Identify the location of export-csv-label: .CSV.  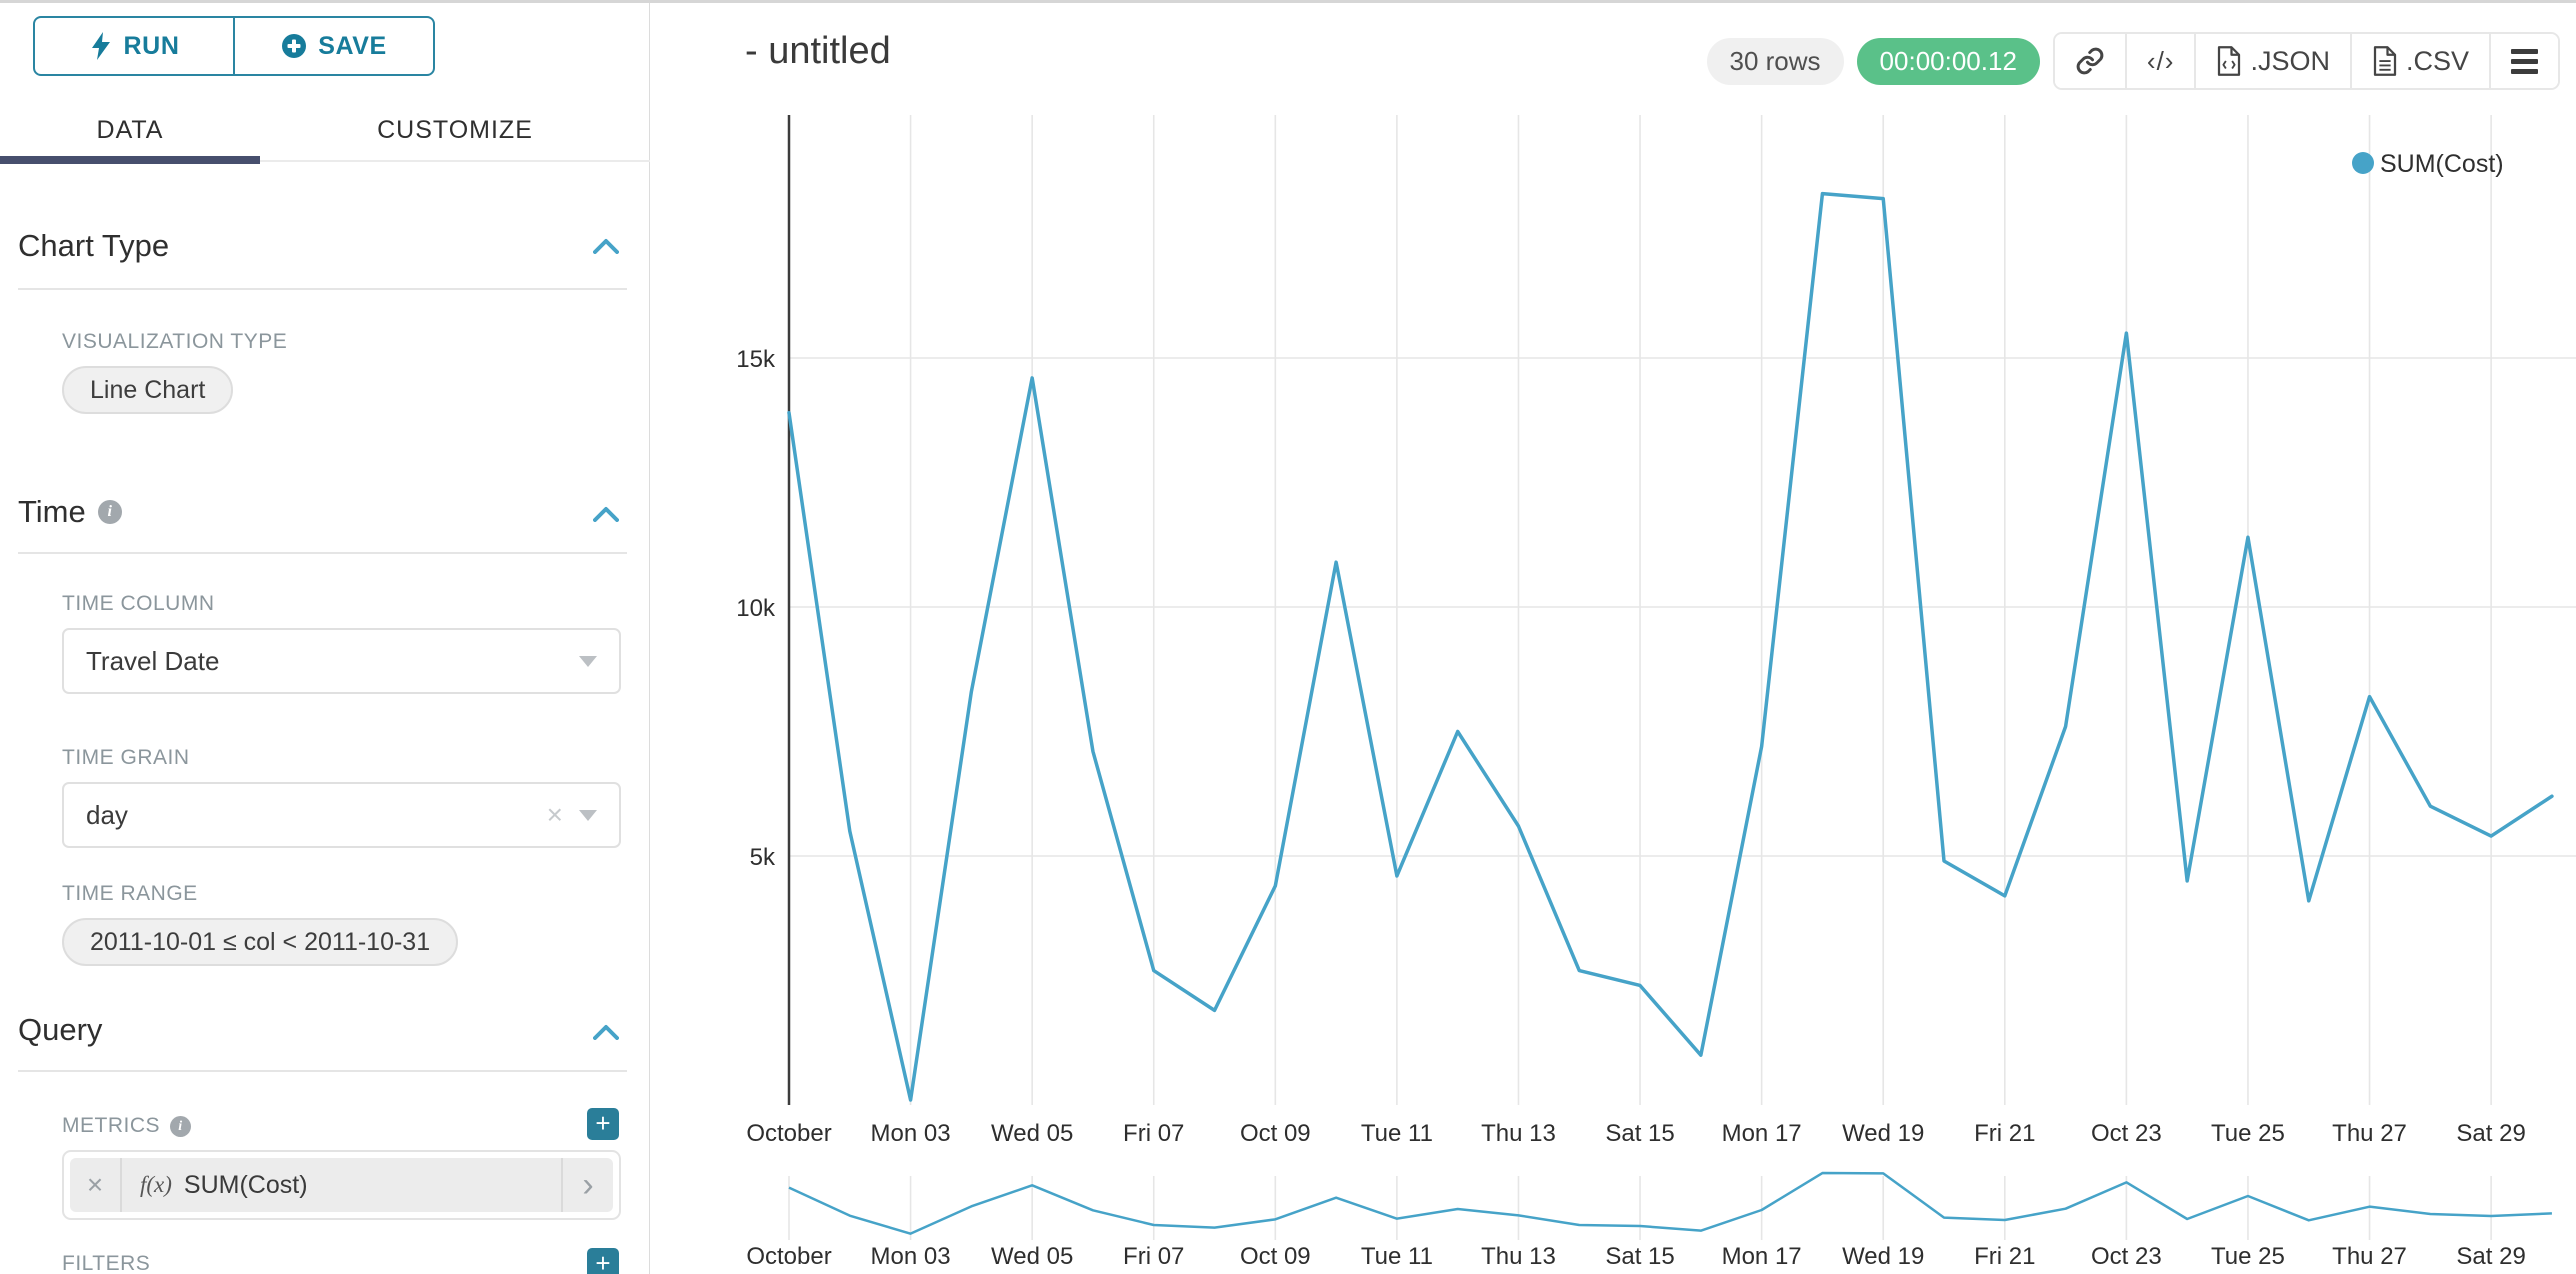
(2437, 60).